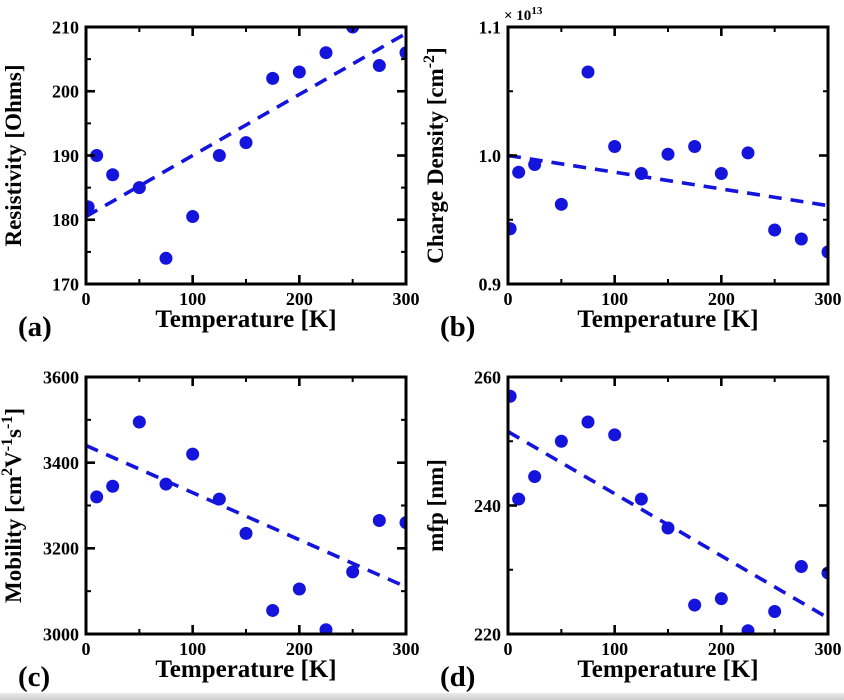 This screenshot has width=844, height=700. I want to click on y-axis-offset-label: × 10¹³, so click(523, 14).